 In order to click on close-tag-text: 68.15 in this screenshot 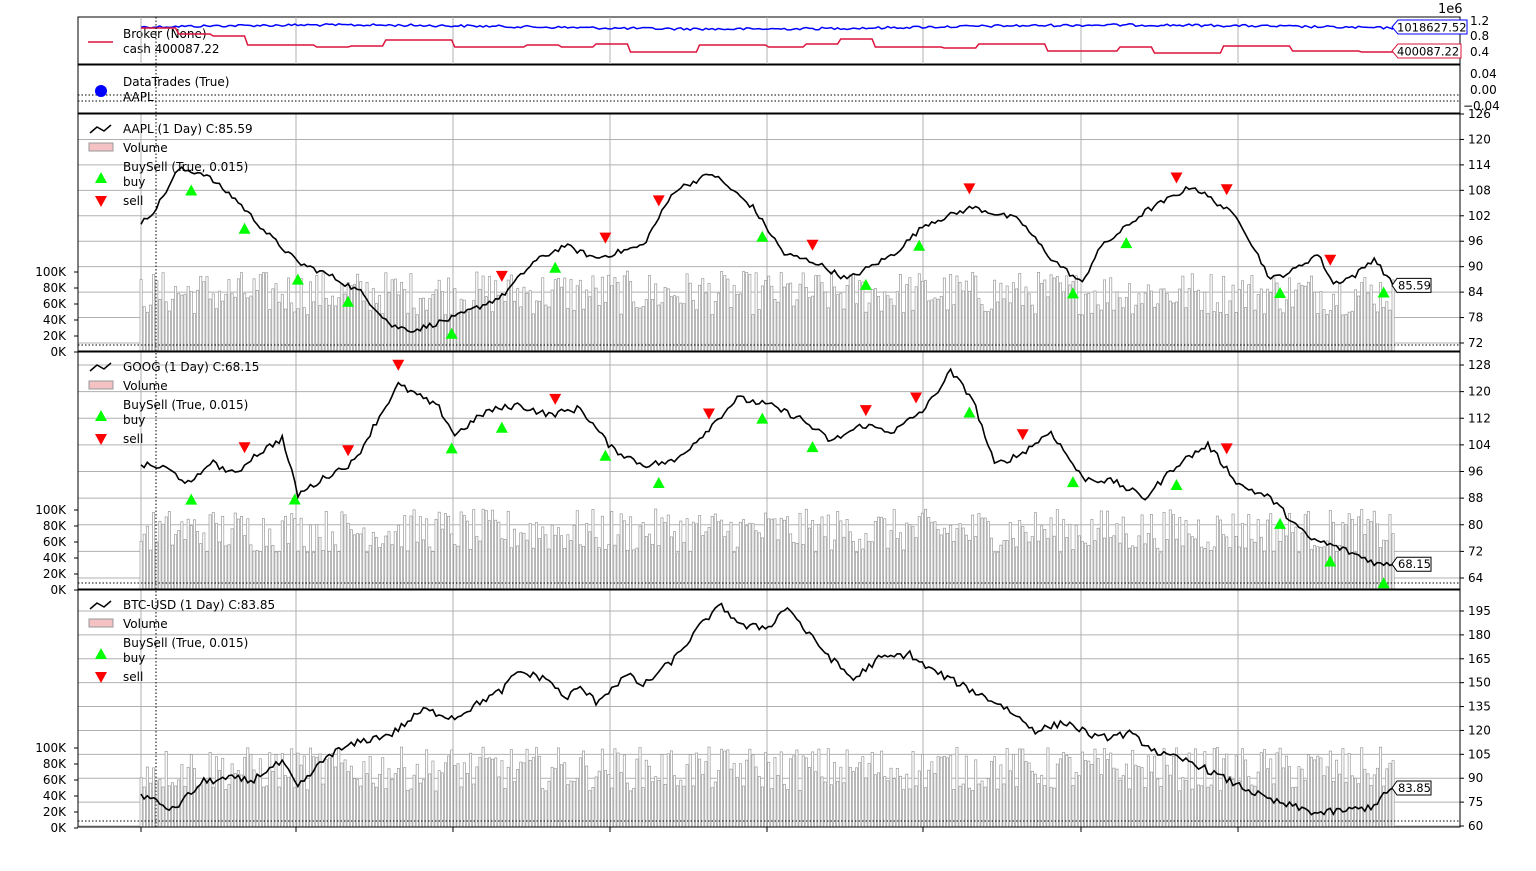, I will do `click(1414, 564)`.